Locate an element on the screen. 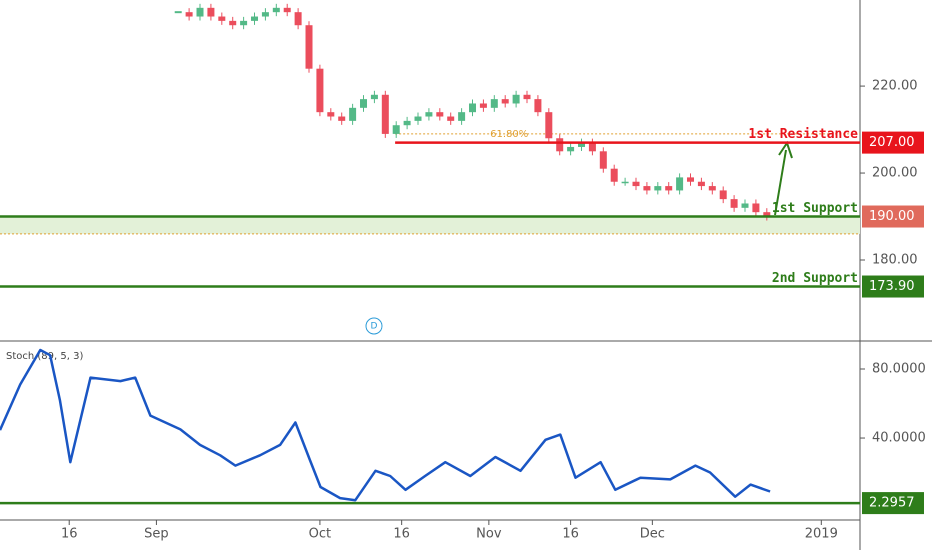  y-tick-label: 40.0000 is located at coordinates (899, 438).